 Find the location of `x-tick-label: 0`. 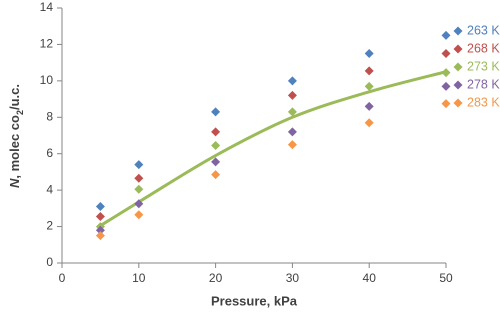

x-tick-label: 0 is located at coordinates (62, 278).